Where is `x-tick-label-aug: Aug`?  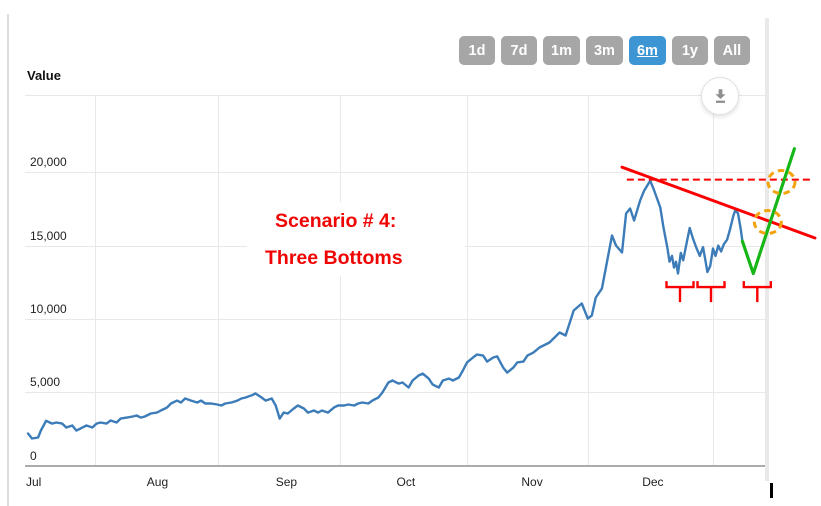 x-tick-label-aug: Aug is located at coordinates (157, 482).